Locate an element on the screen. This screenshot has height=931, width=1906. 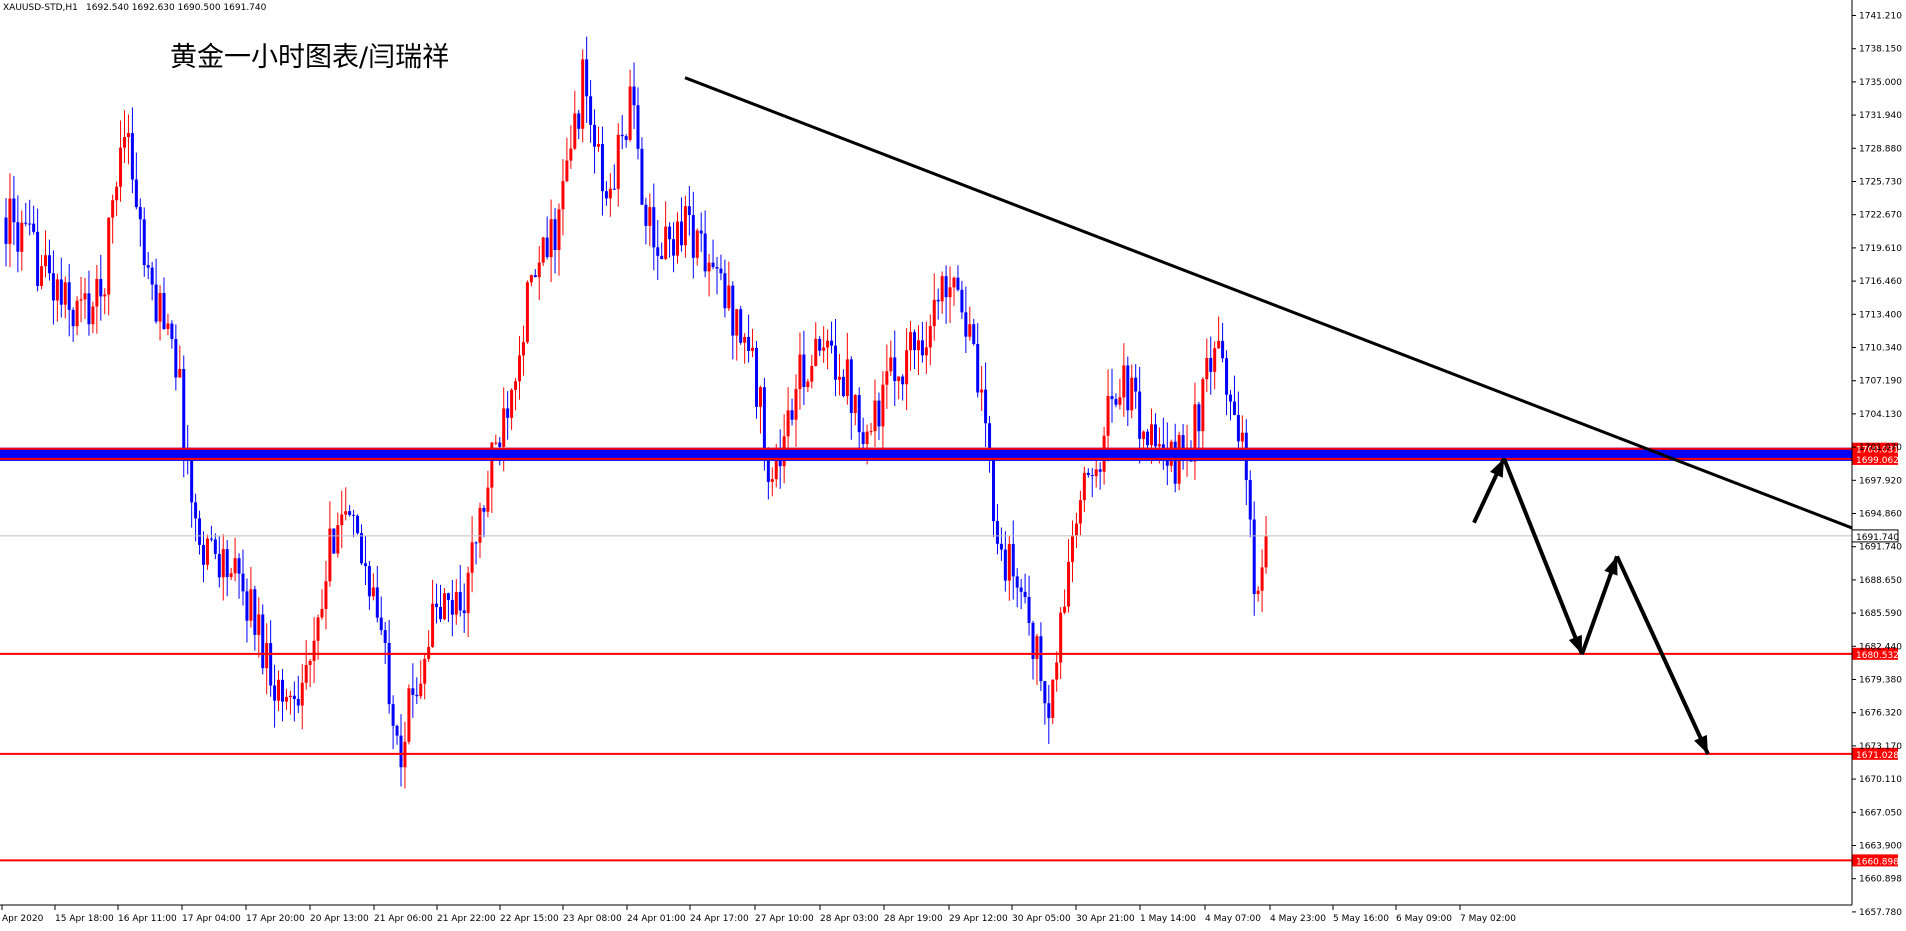
price-tick-label: 1685.590 is located at coordinates (1880, 614).